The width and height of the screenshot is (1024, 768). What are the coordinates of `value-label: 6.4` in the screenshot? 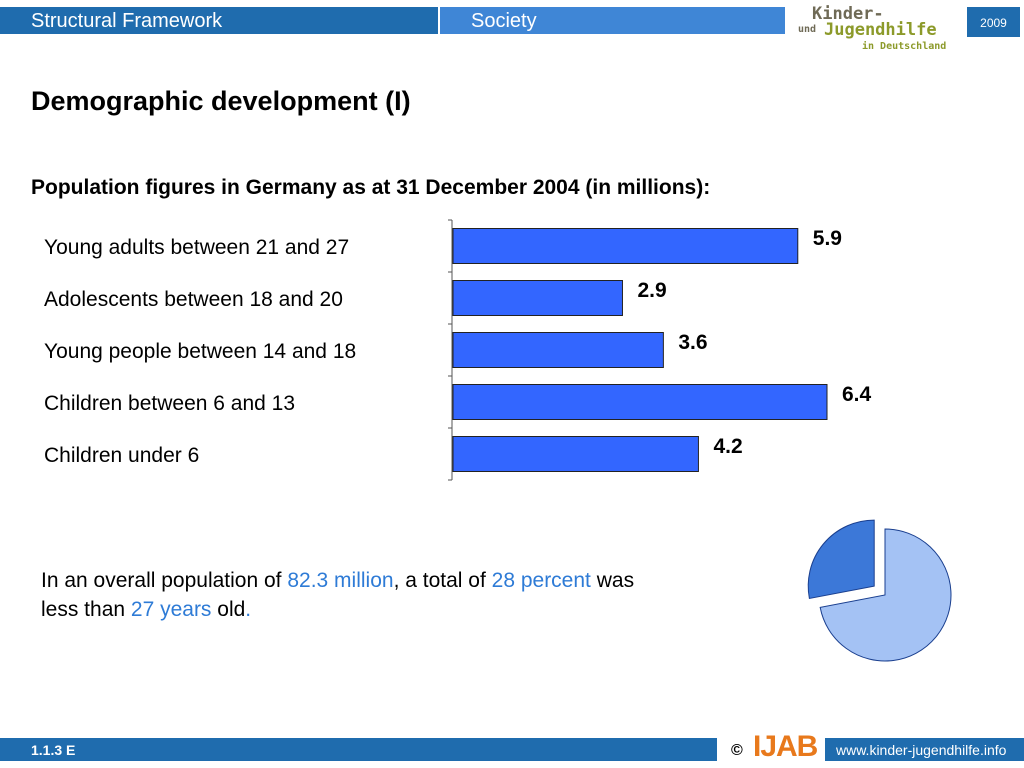 It's located at (857, 394).